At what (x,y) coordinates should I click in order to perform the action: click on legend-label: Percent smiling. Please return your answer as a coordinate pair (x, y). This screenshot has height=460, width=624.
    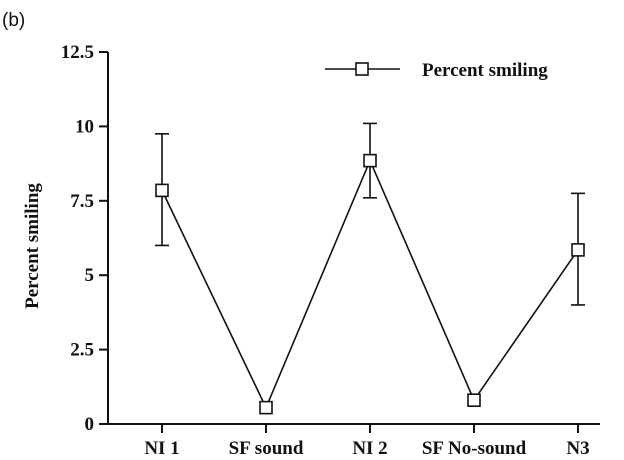
    Looking at the image, I should click on (485, 70).